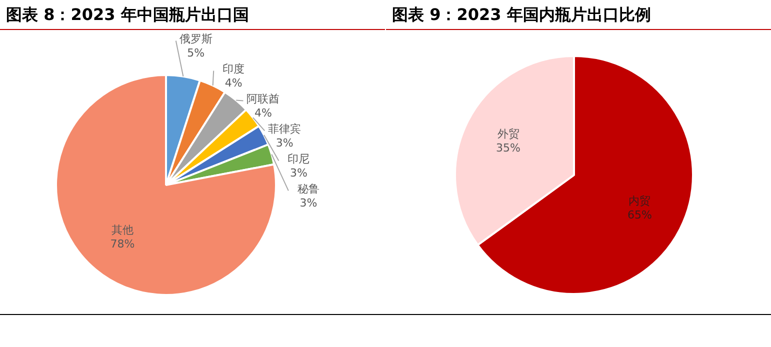  Describe the element at coordinates (123, 229) in the screenshot. I see `slice-label: 其他` at that location.